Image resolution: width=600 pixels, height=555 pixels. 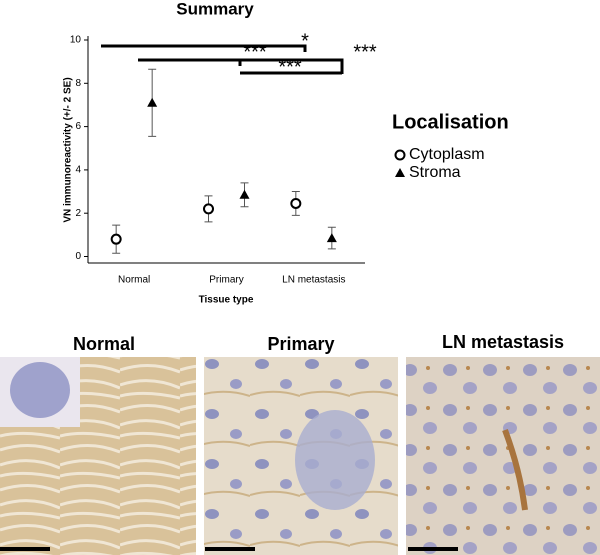 I want to click on chart-title: Summary, so click(x=215, y=9).